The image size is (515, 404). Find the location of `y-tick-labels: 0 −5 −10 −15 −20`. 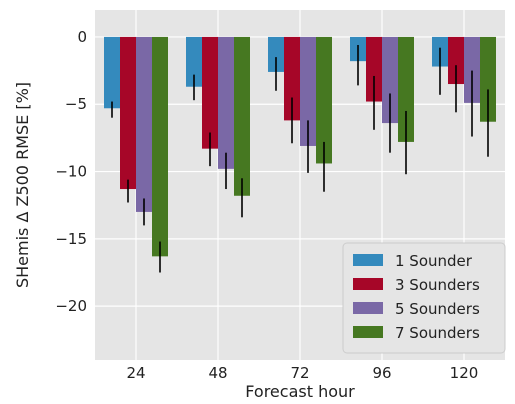

y-tick-labels: 0 −5 −10 −15 −20 is located at coordinates (71, 171).